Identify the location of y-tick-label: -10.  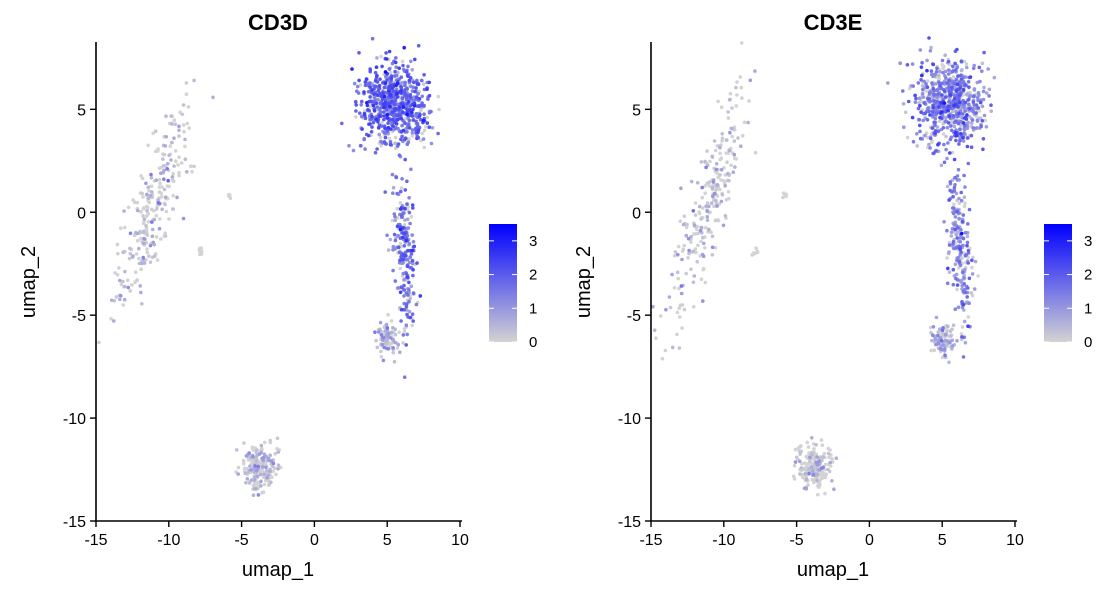
(629, 419).